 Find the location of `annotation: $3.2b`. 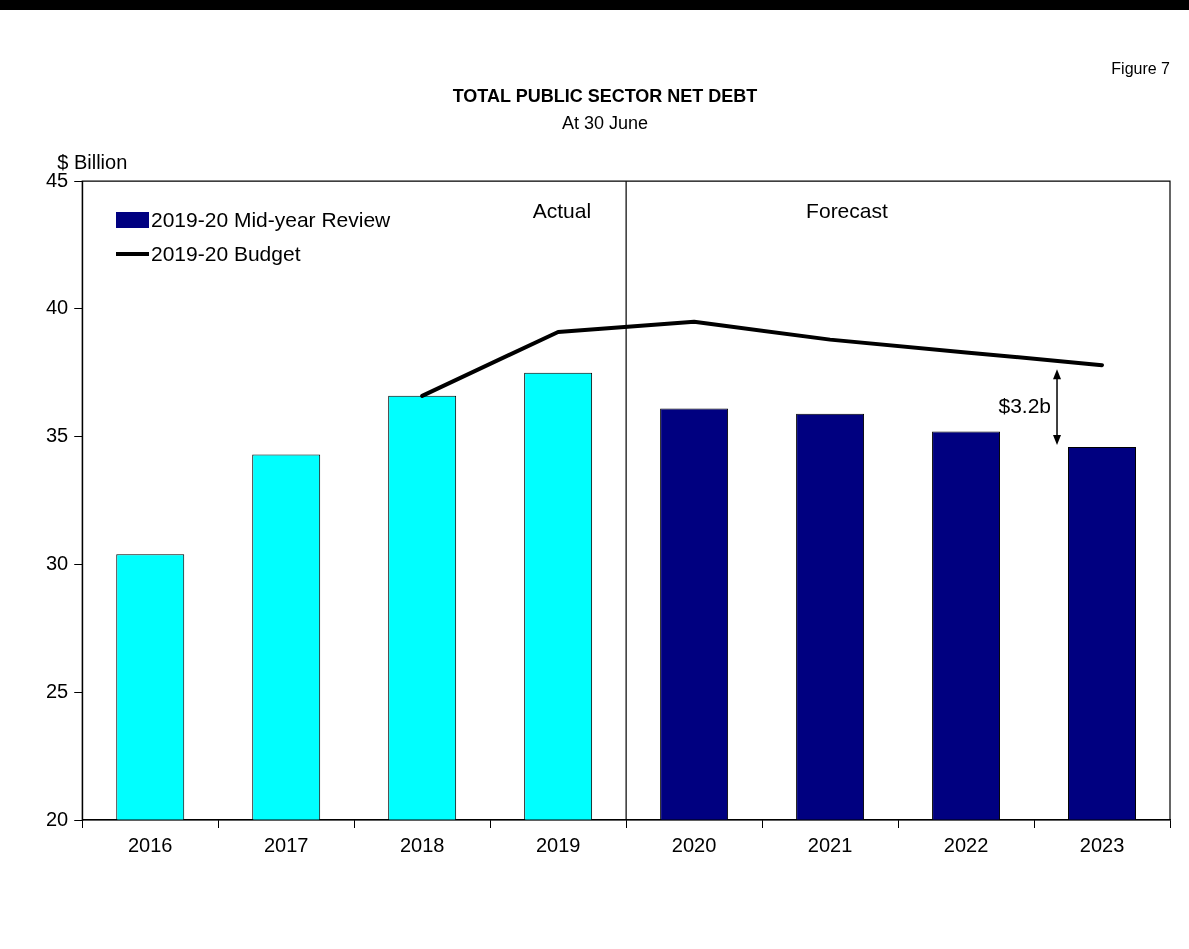

annotation: $3.2b is located at coordinates (1025, 405).